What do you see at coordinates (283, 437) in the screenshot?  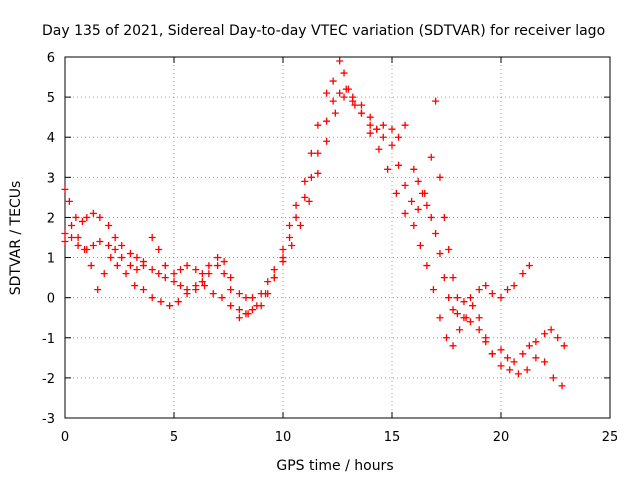 I see `x-tick-label: 10` at bounding box center [283, 437].